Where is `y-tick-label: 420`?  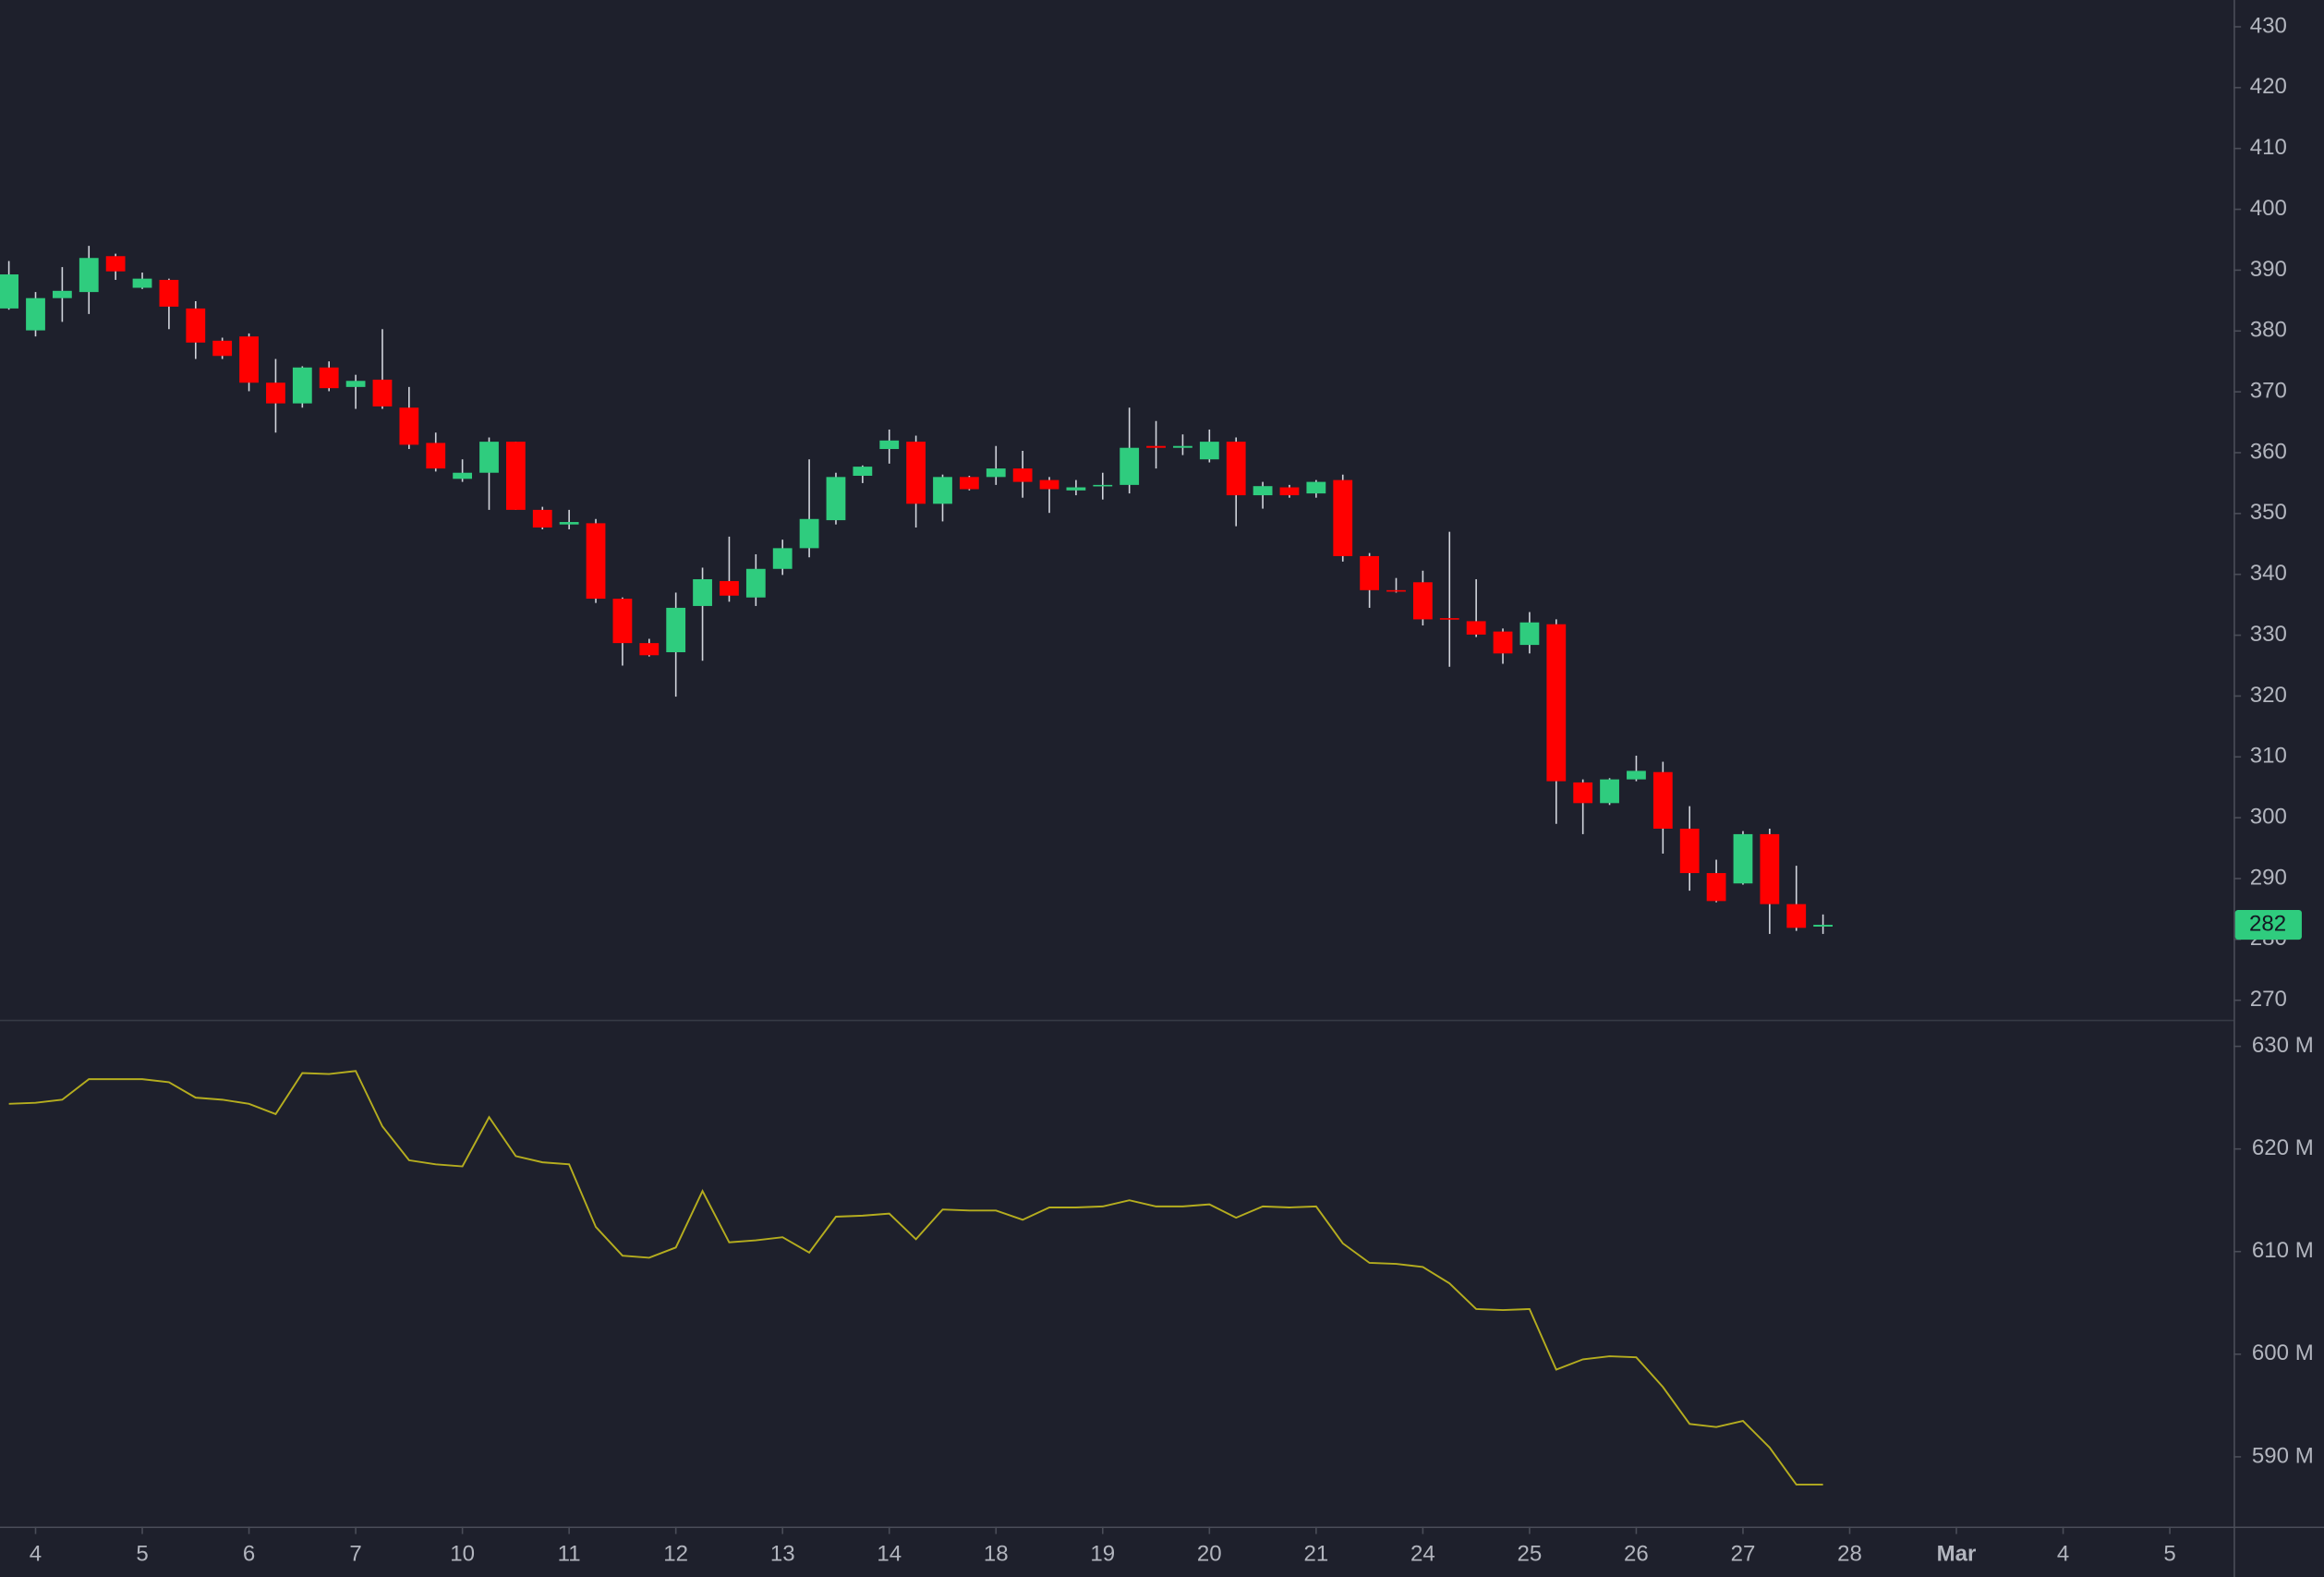 y-tick-label: 420 is located at coordinates (2268, 86).